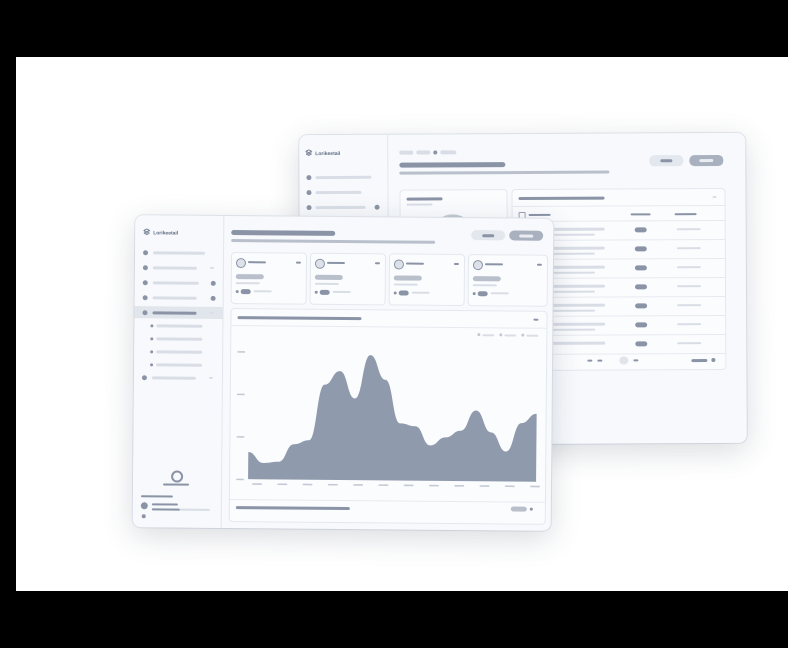 This screenshot has width=788, height=648. What do you see at coordinates (166, 233) in the screenshot?
I see `front-brand-name: Lorikeetail` at bounding box center [166, 233].